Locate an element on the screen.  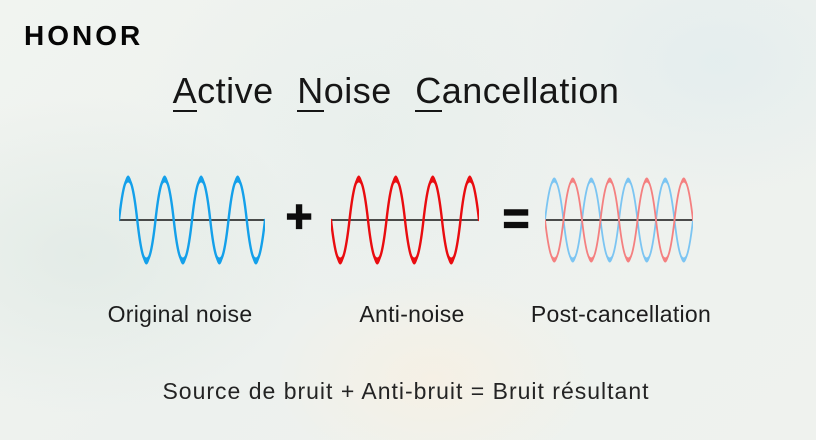
original-noise-waveform is located at coordinates (192, 220).